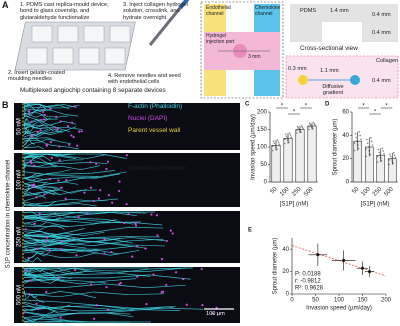 The height and width of the screenshot is (326, 400). Describe the element at coordinates (381, 33) in the screenshot. I see `cs-label: 0.4 mm` at that location.